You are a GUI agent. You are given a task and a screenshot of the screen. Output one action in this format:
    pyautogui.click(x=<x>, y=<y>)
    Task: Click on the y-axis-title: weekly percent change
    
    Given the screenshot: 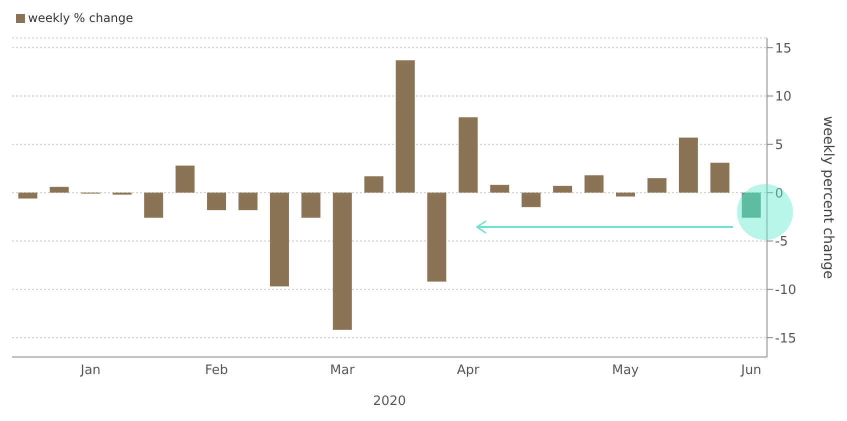 What is the action you would take?
    pyautogui.click(x=828, y=198)
    